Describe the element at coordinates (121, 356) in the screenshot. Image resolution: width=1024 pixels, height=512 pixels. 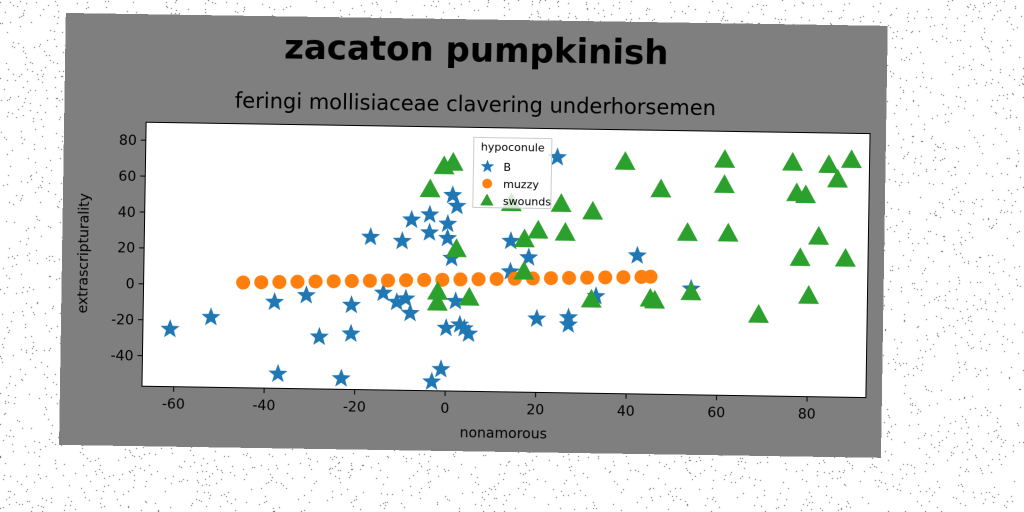
I see `y-tick-label: -40` at that location.